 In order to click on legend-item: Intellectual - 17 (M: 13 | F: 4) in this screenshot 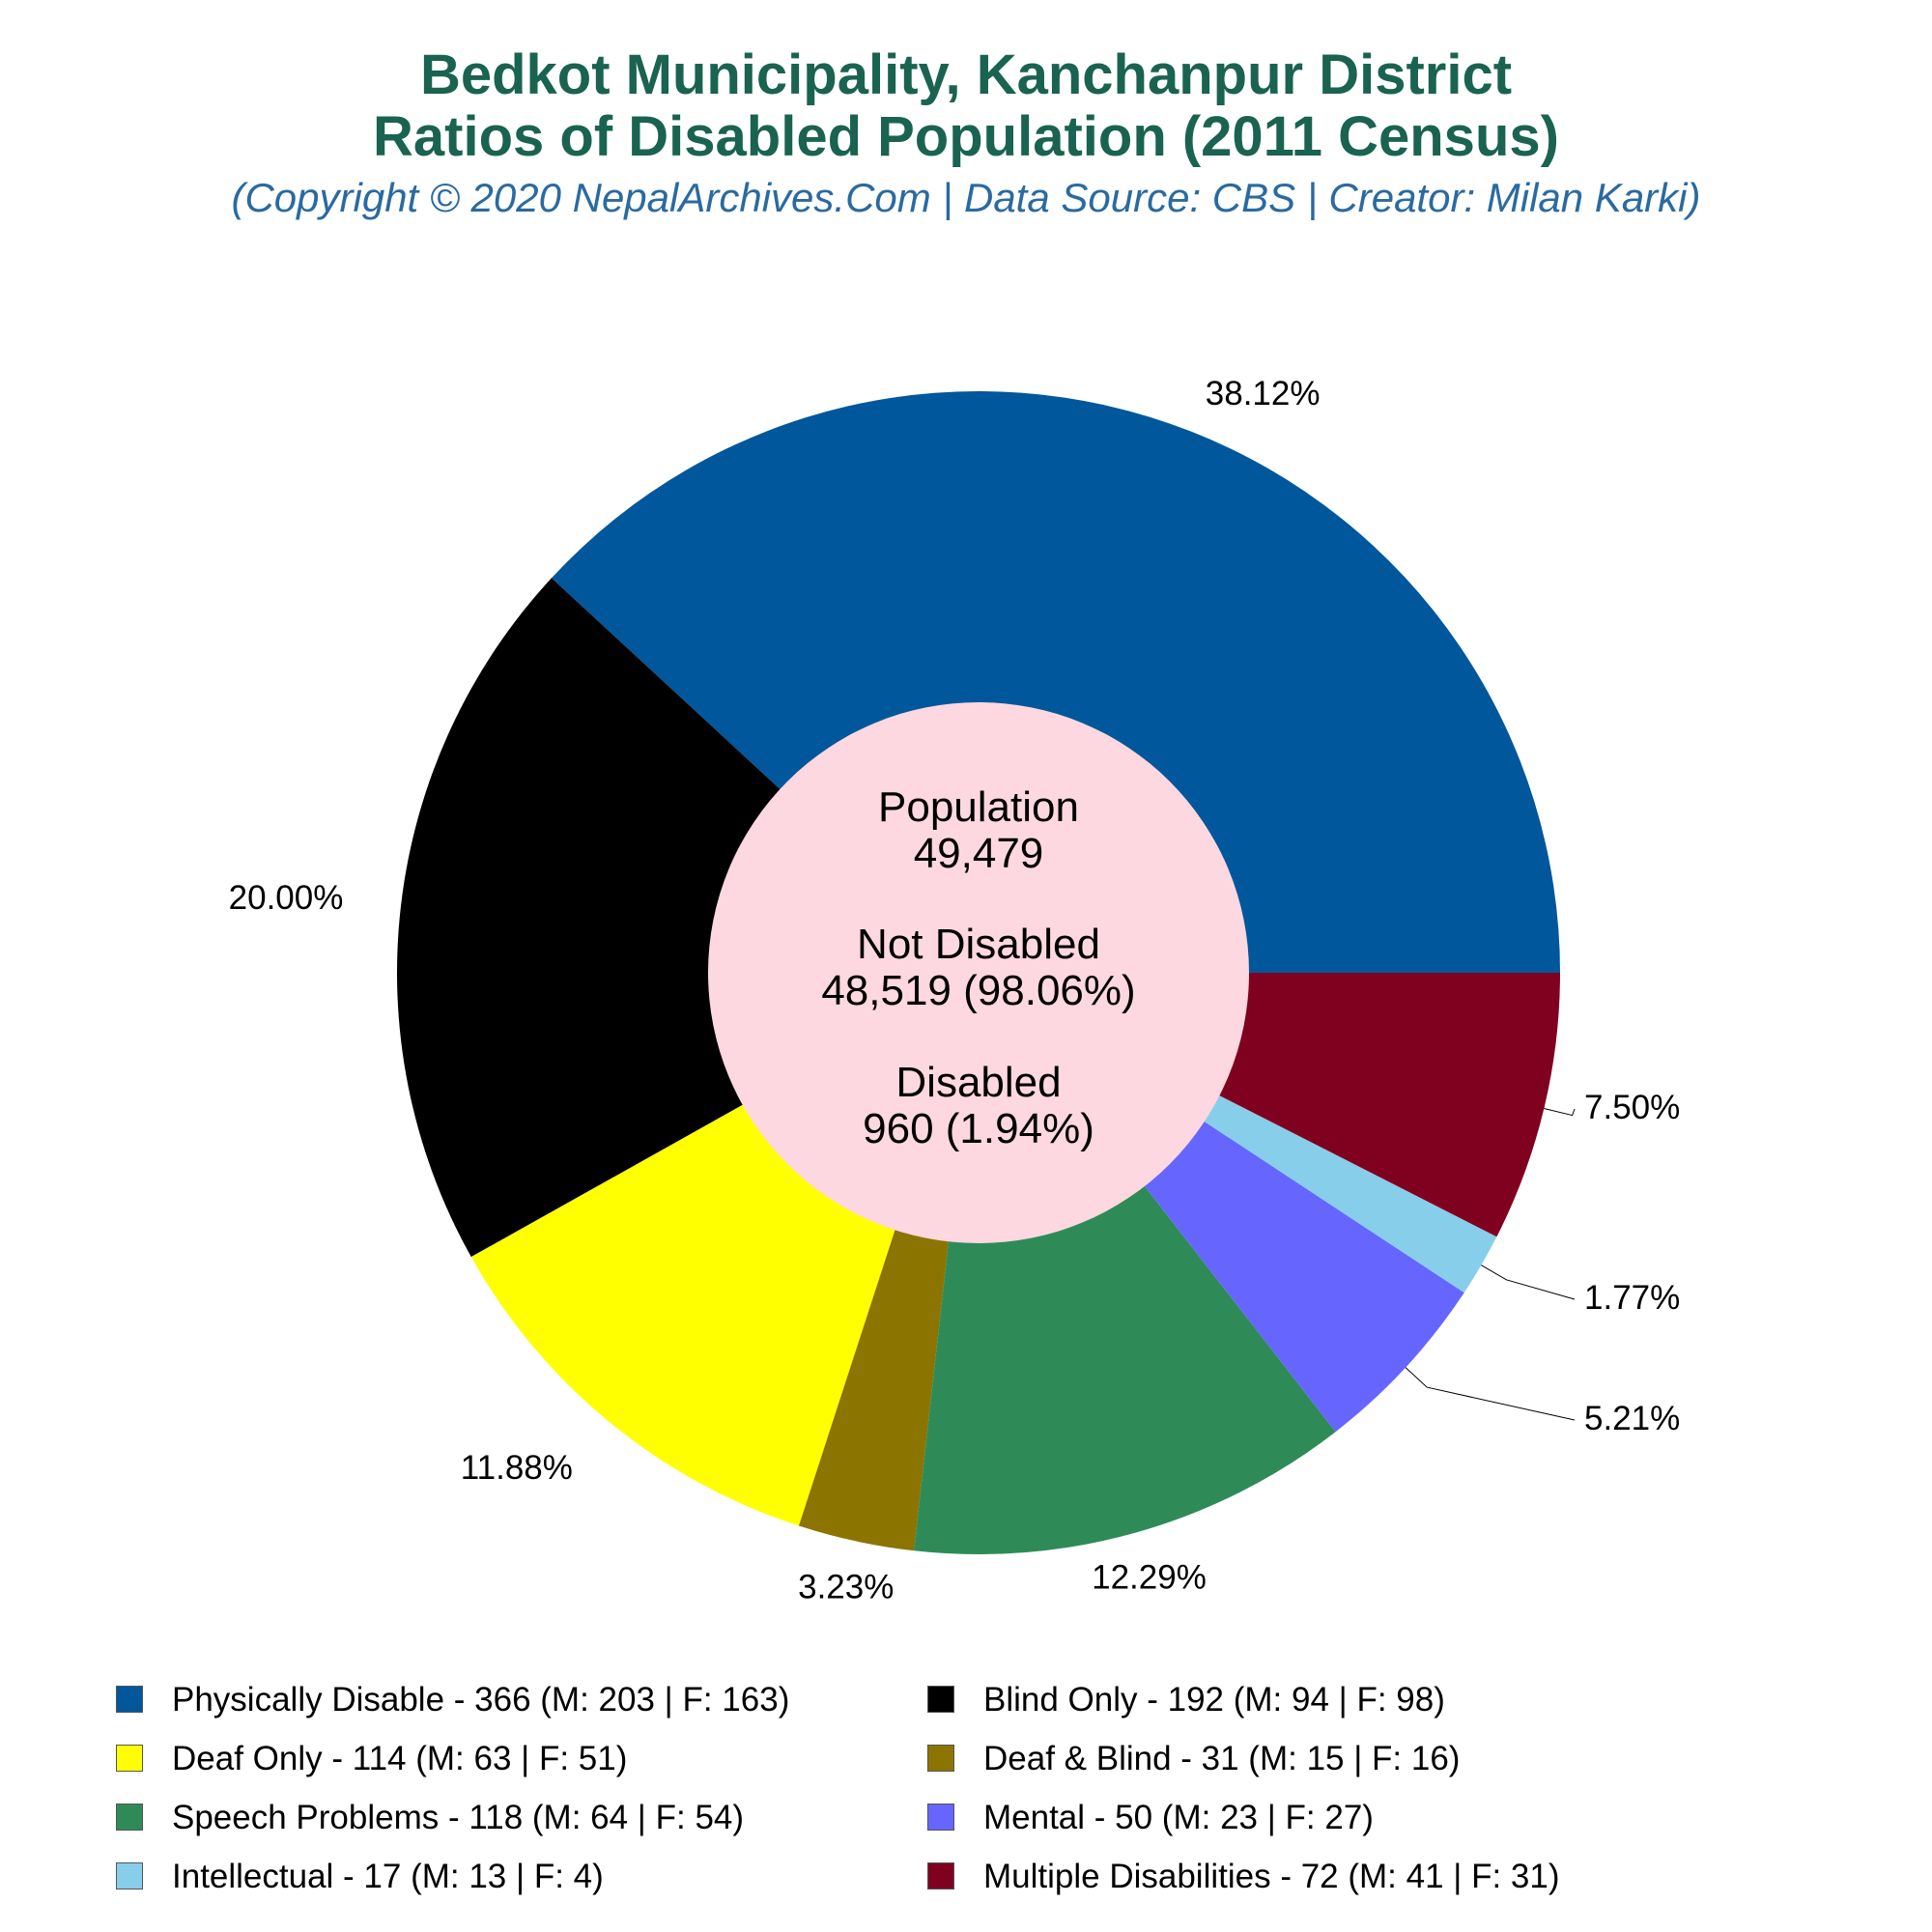, I will do `click(360, 1877)`.